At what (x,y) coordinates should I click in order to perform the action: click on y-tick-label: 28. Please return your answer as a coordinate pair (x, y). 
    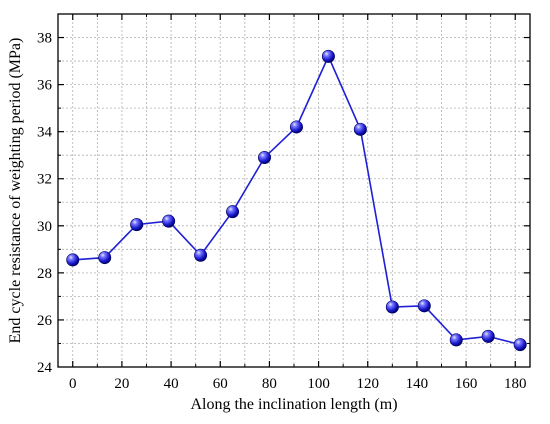
    Looking at the image, I should click on (44, 274).